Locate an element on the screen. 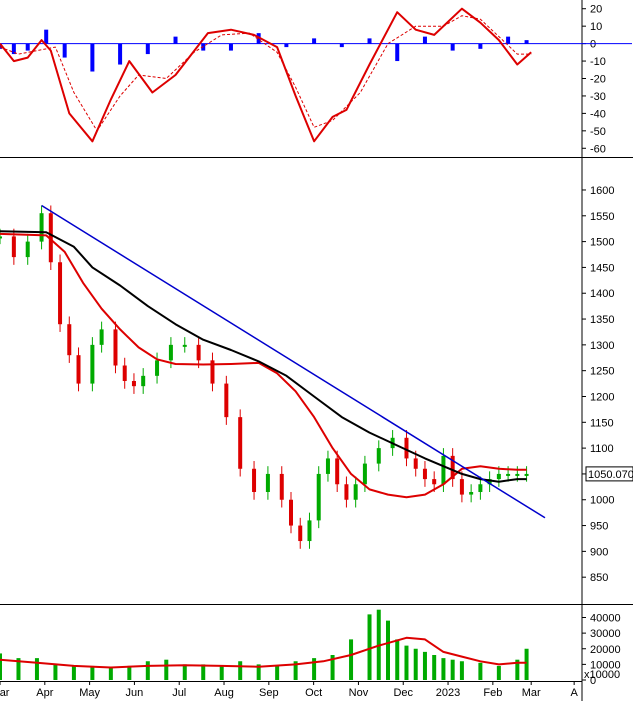  y-tick-label: 1600 is located at coordinates (602, 191).